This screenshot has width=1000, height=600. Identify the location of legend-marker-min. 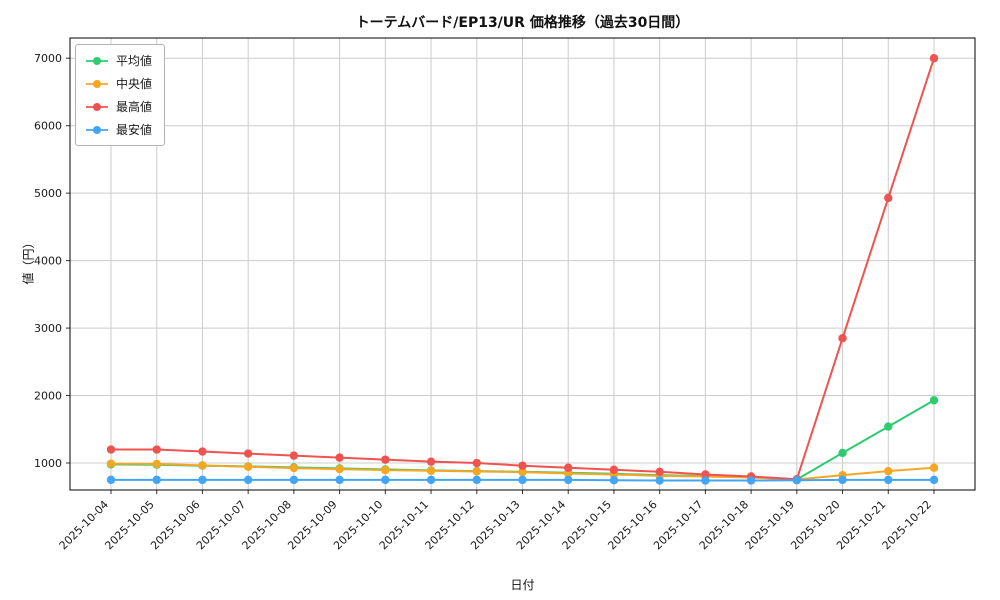
(97, 129).